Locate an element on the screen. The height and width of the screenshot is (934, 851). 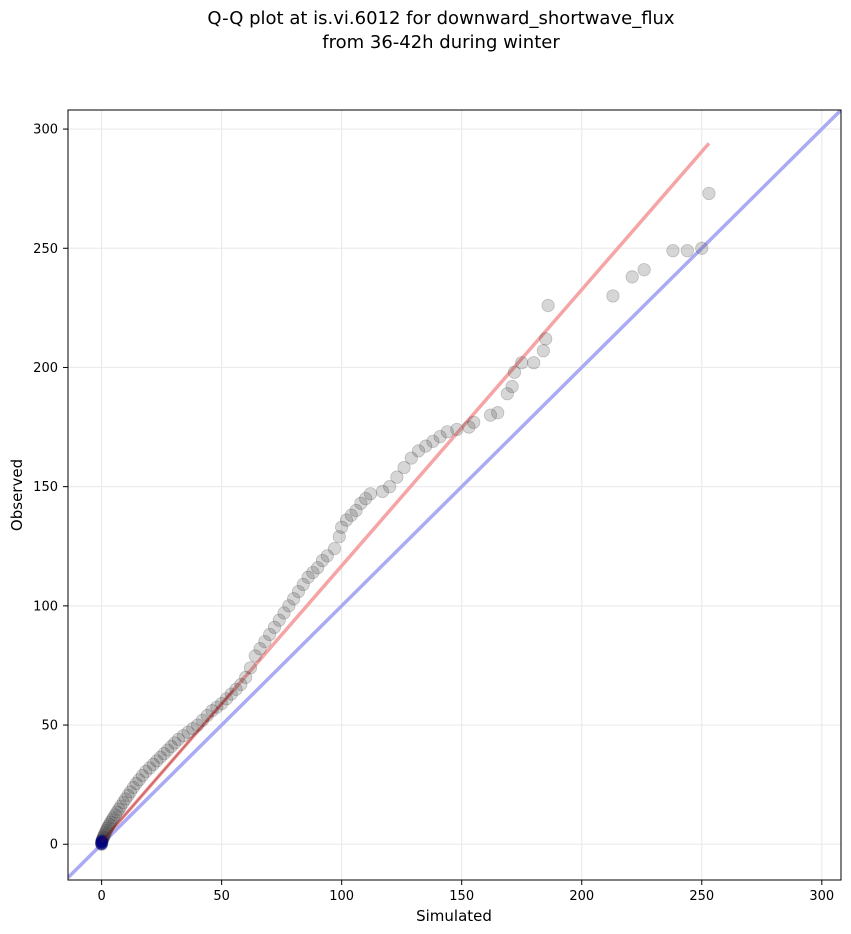
x-tick-label: 50 is located at coordinates (221, 896).